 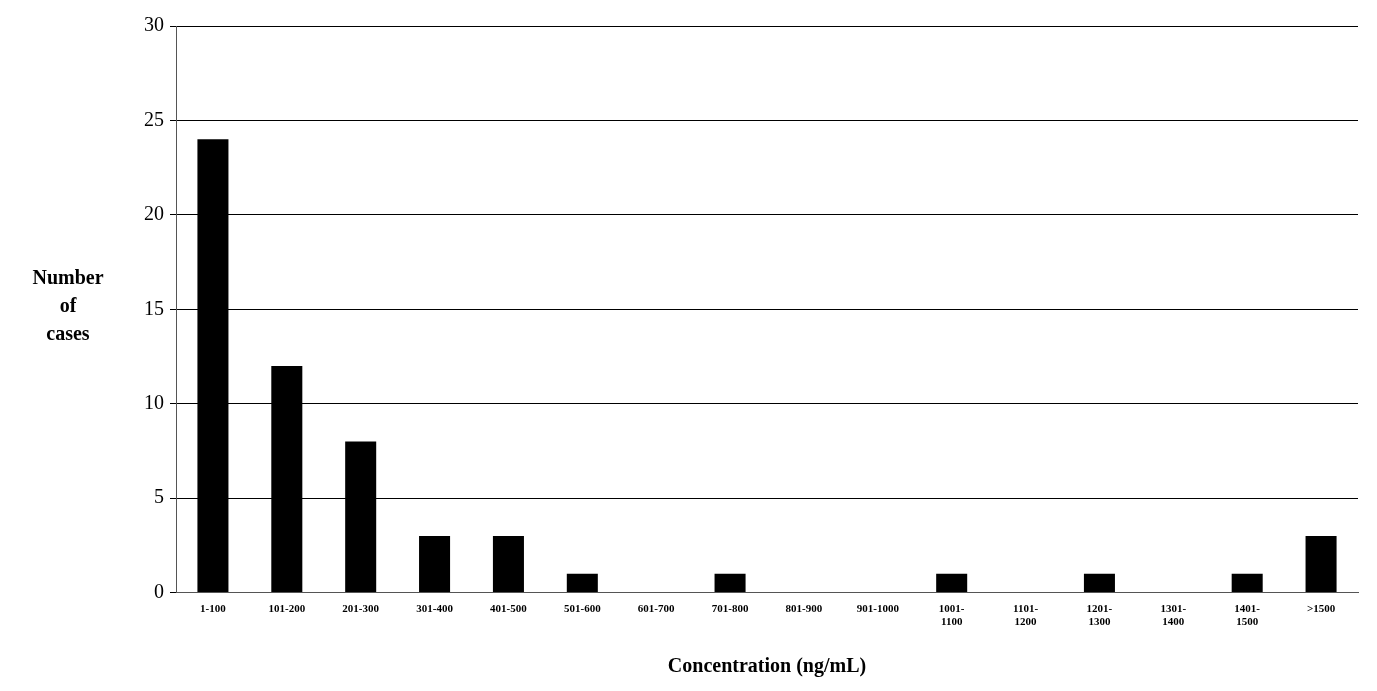 I want to click on x-tick-label: 1-100, so click(x=213, y=608).